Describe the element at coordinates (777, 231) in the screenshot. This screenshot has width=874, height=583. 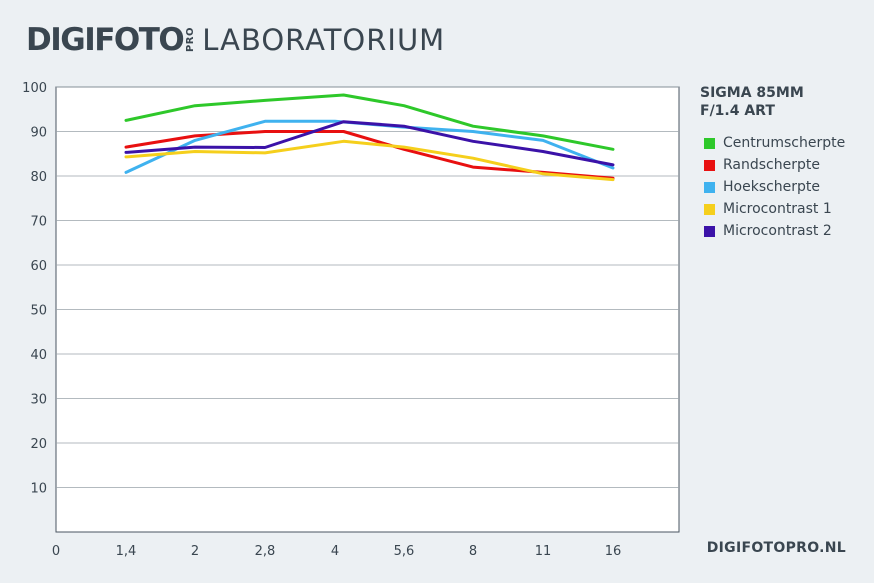
I see `legend-label: Microcontrast 2` at that location.